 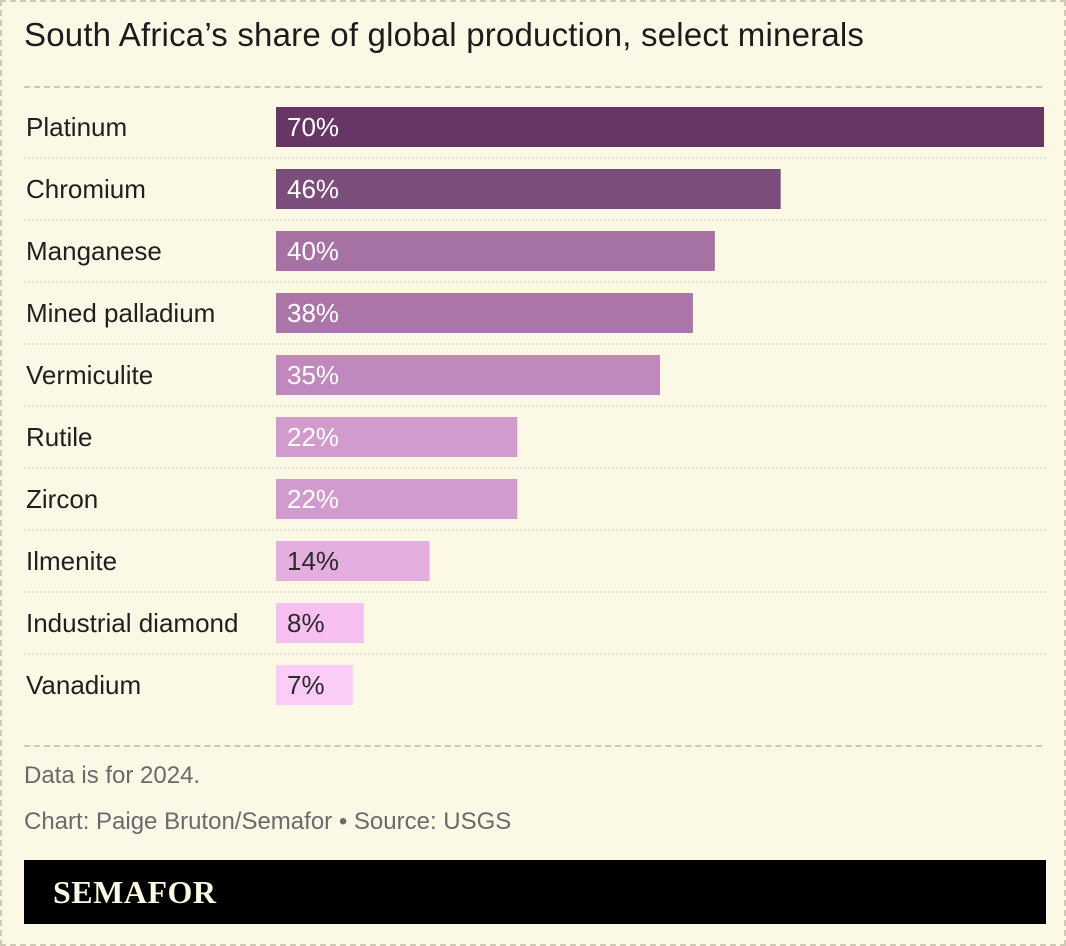 I want to click on value-label-ilmenite: 14%, so click(x=313, y=561).